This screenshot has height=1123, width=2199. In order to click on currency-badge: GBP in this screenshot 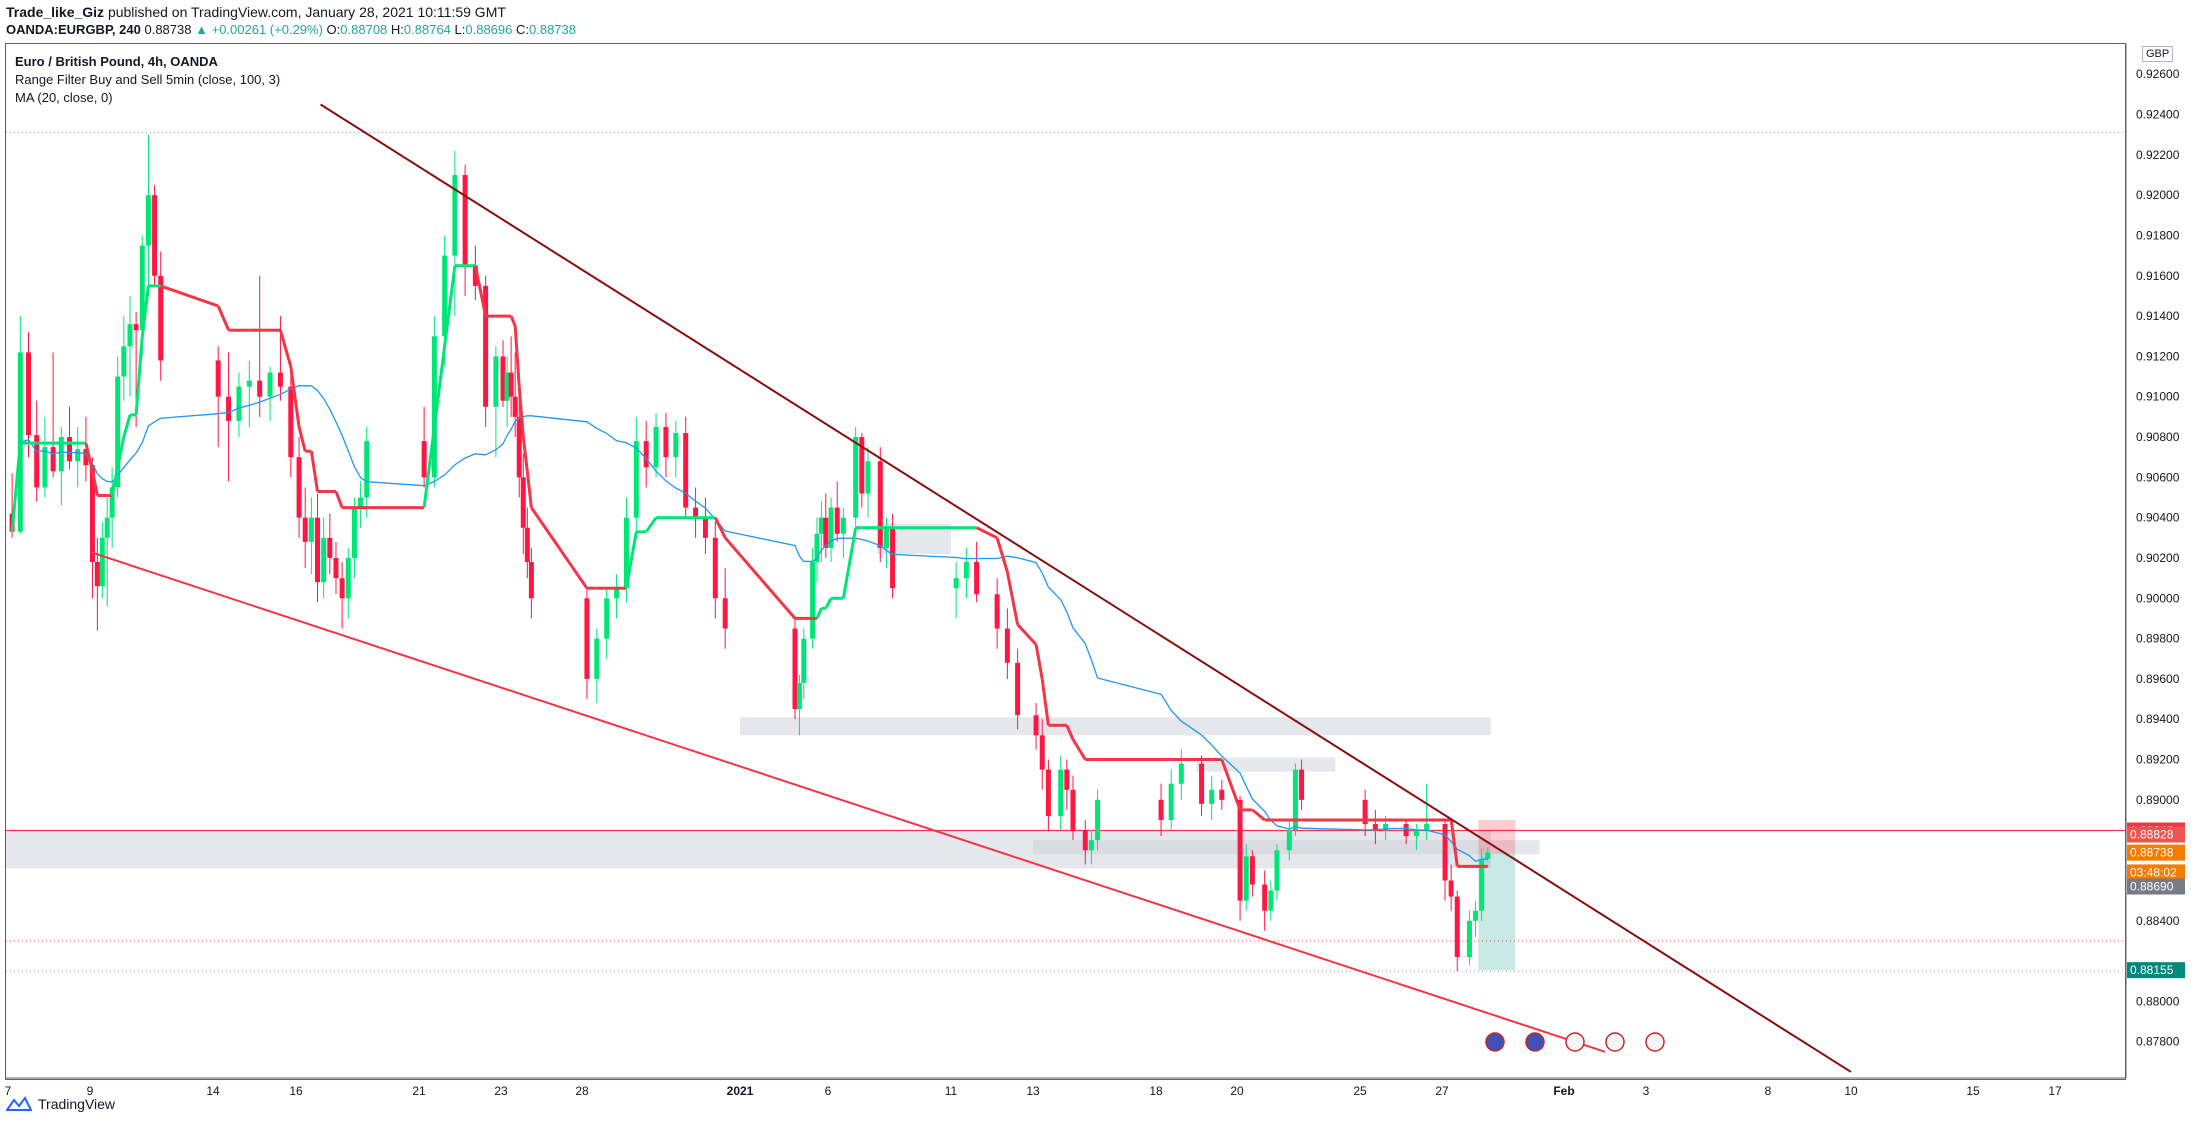, I will do `click(2158, 54)`.